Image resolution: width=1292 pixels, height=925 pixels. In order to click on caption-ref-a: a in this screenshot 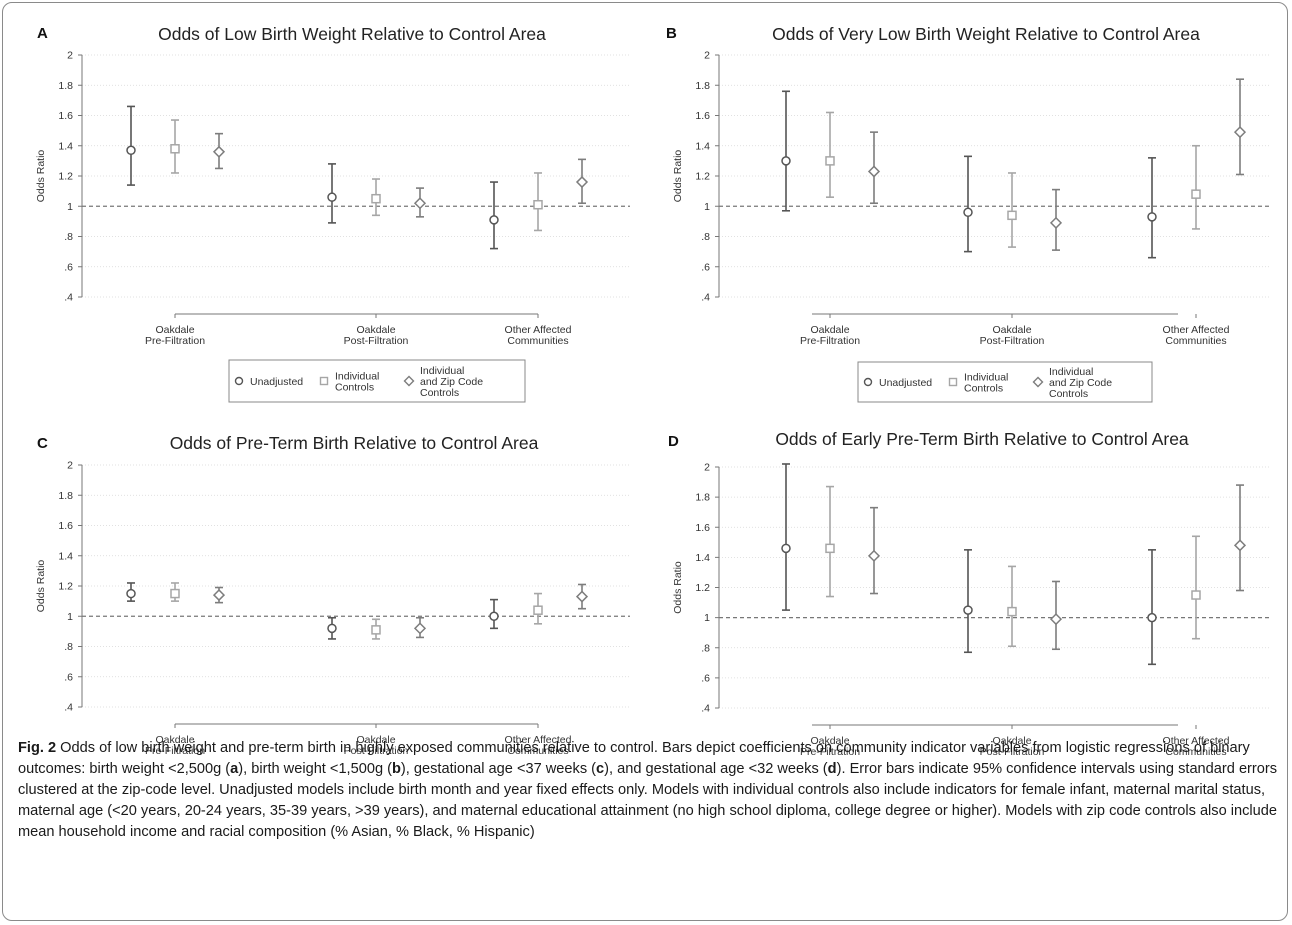, I will do `click(234, 769)`.